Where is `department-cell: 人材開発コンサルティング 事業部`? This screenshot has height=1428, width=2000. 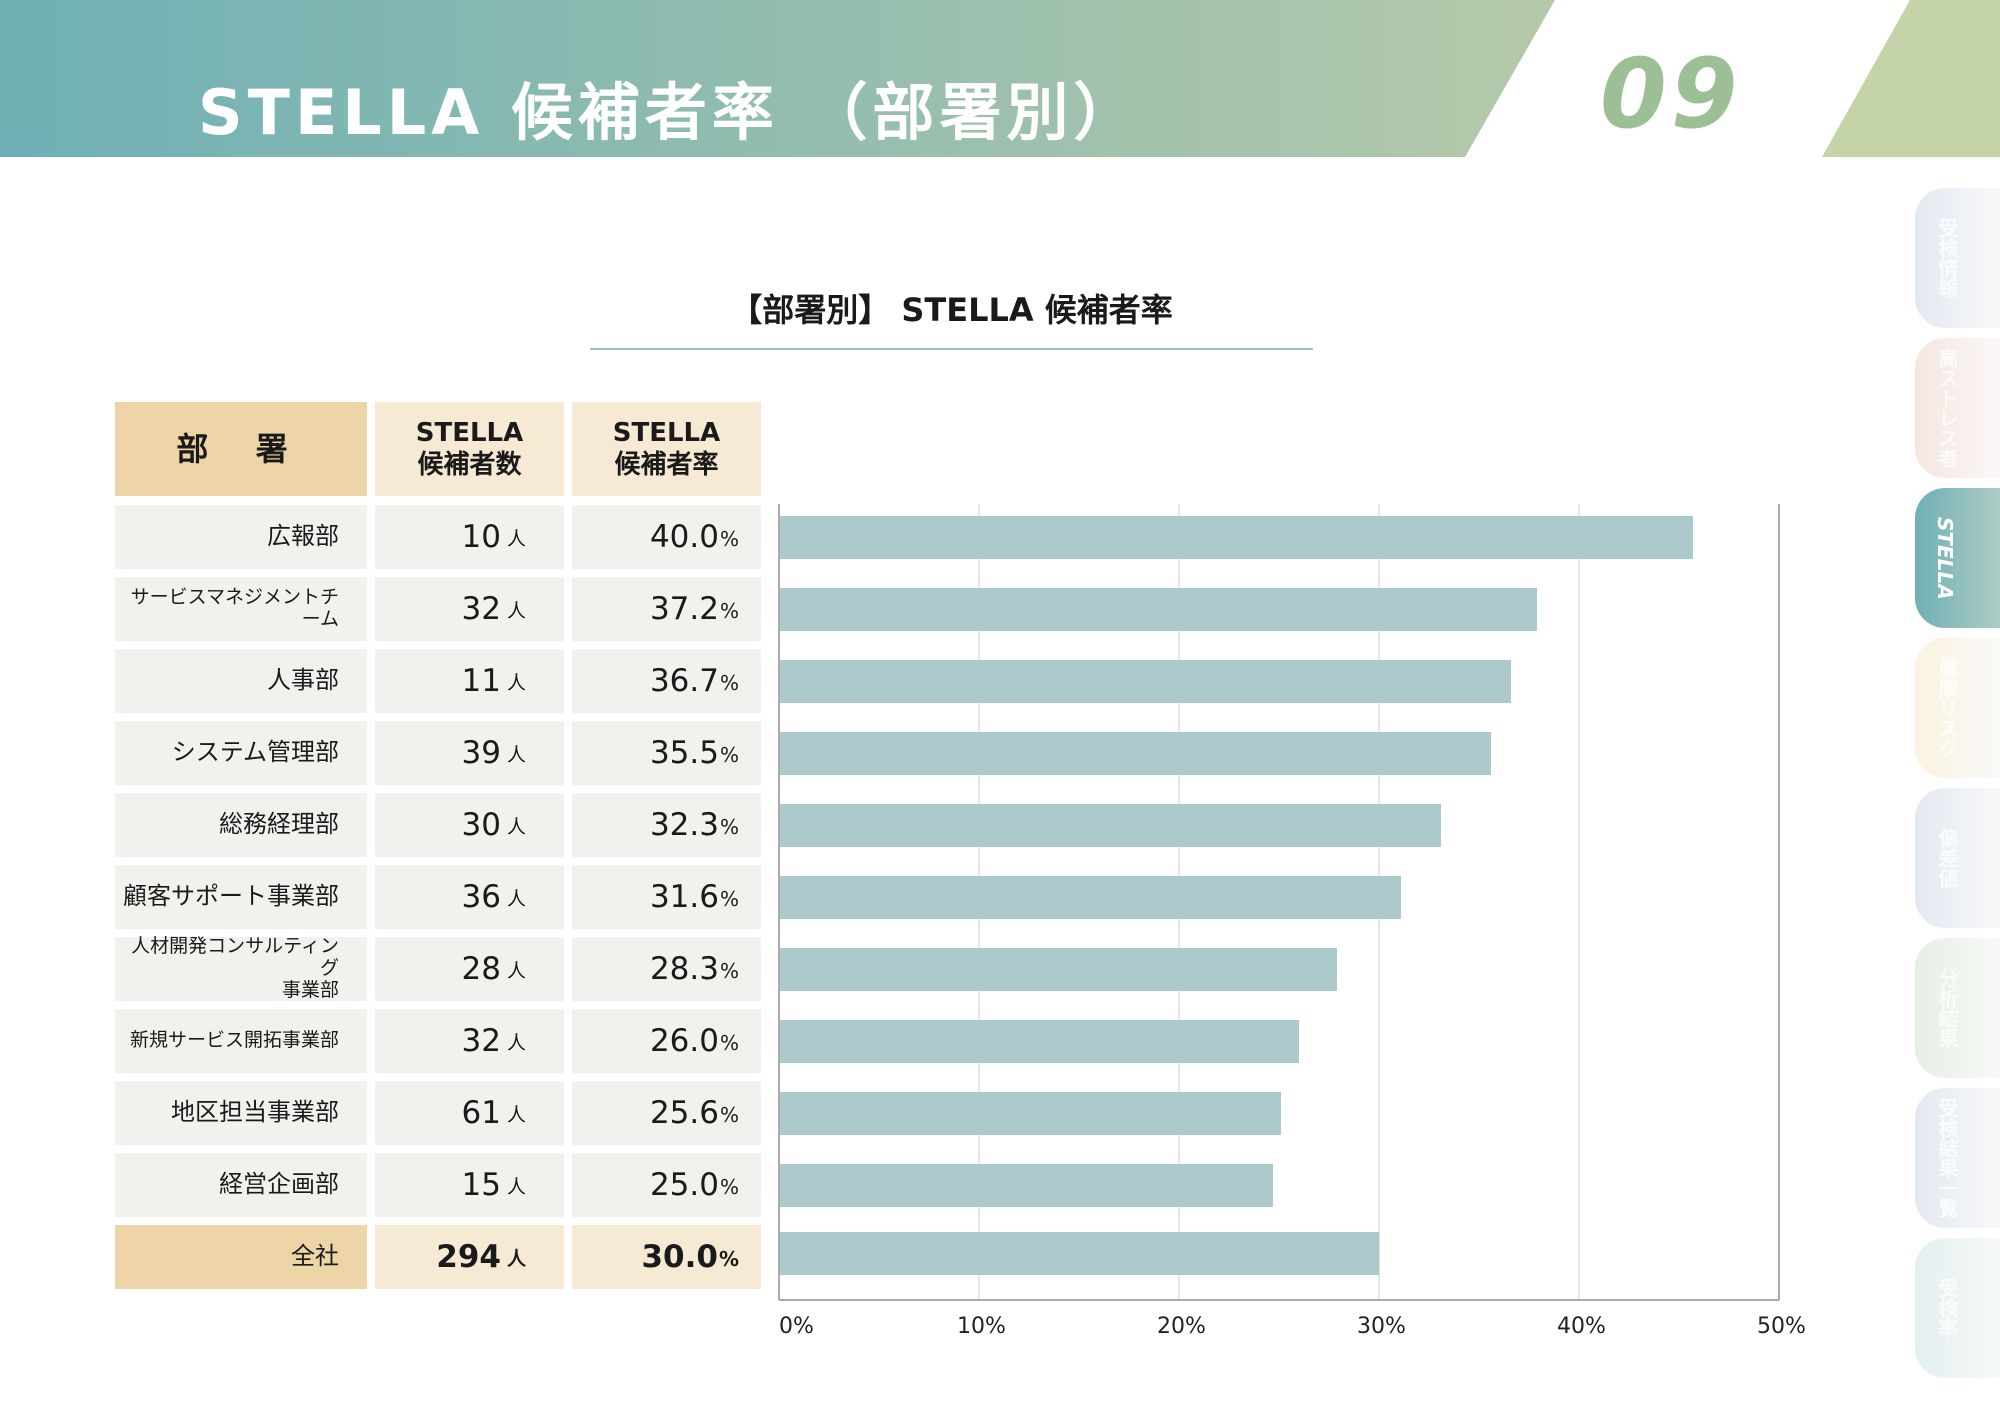 department-cell: 人材開発コンサルティング 事業部 is located at coordinates (241, 968).